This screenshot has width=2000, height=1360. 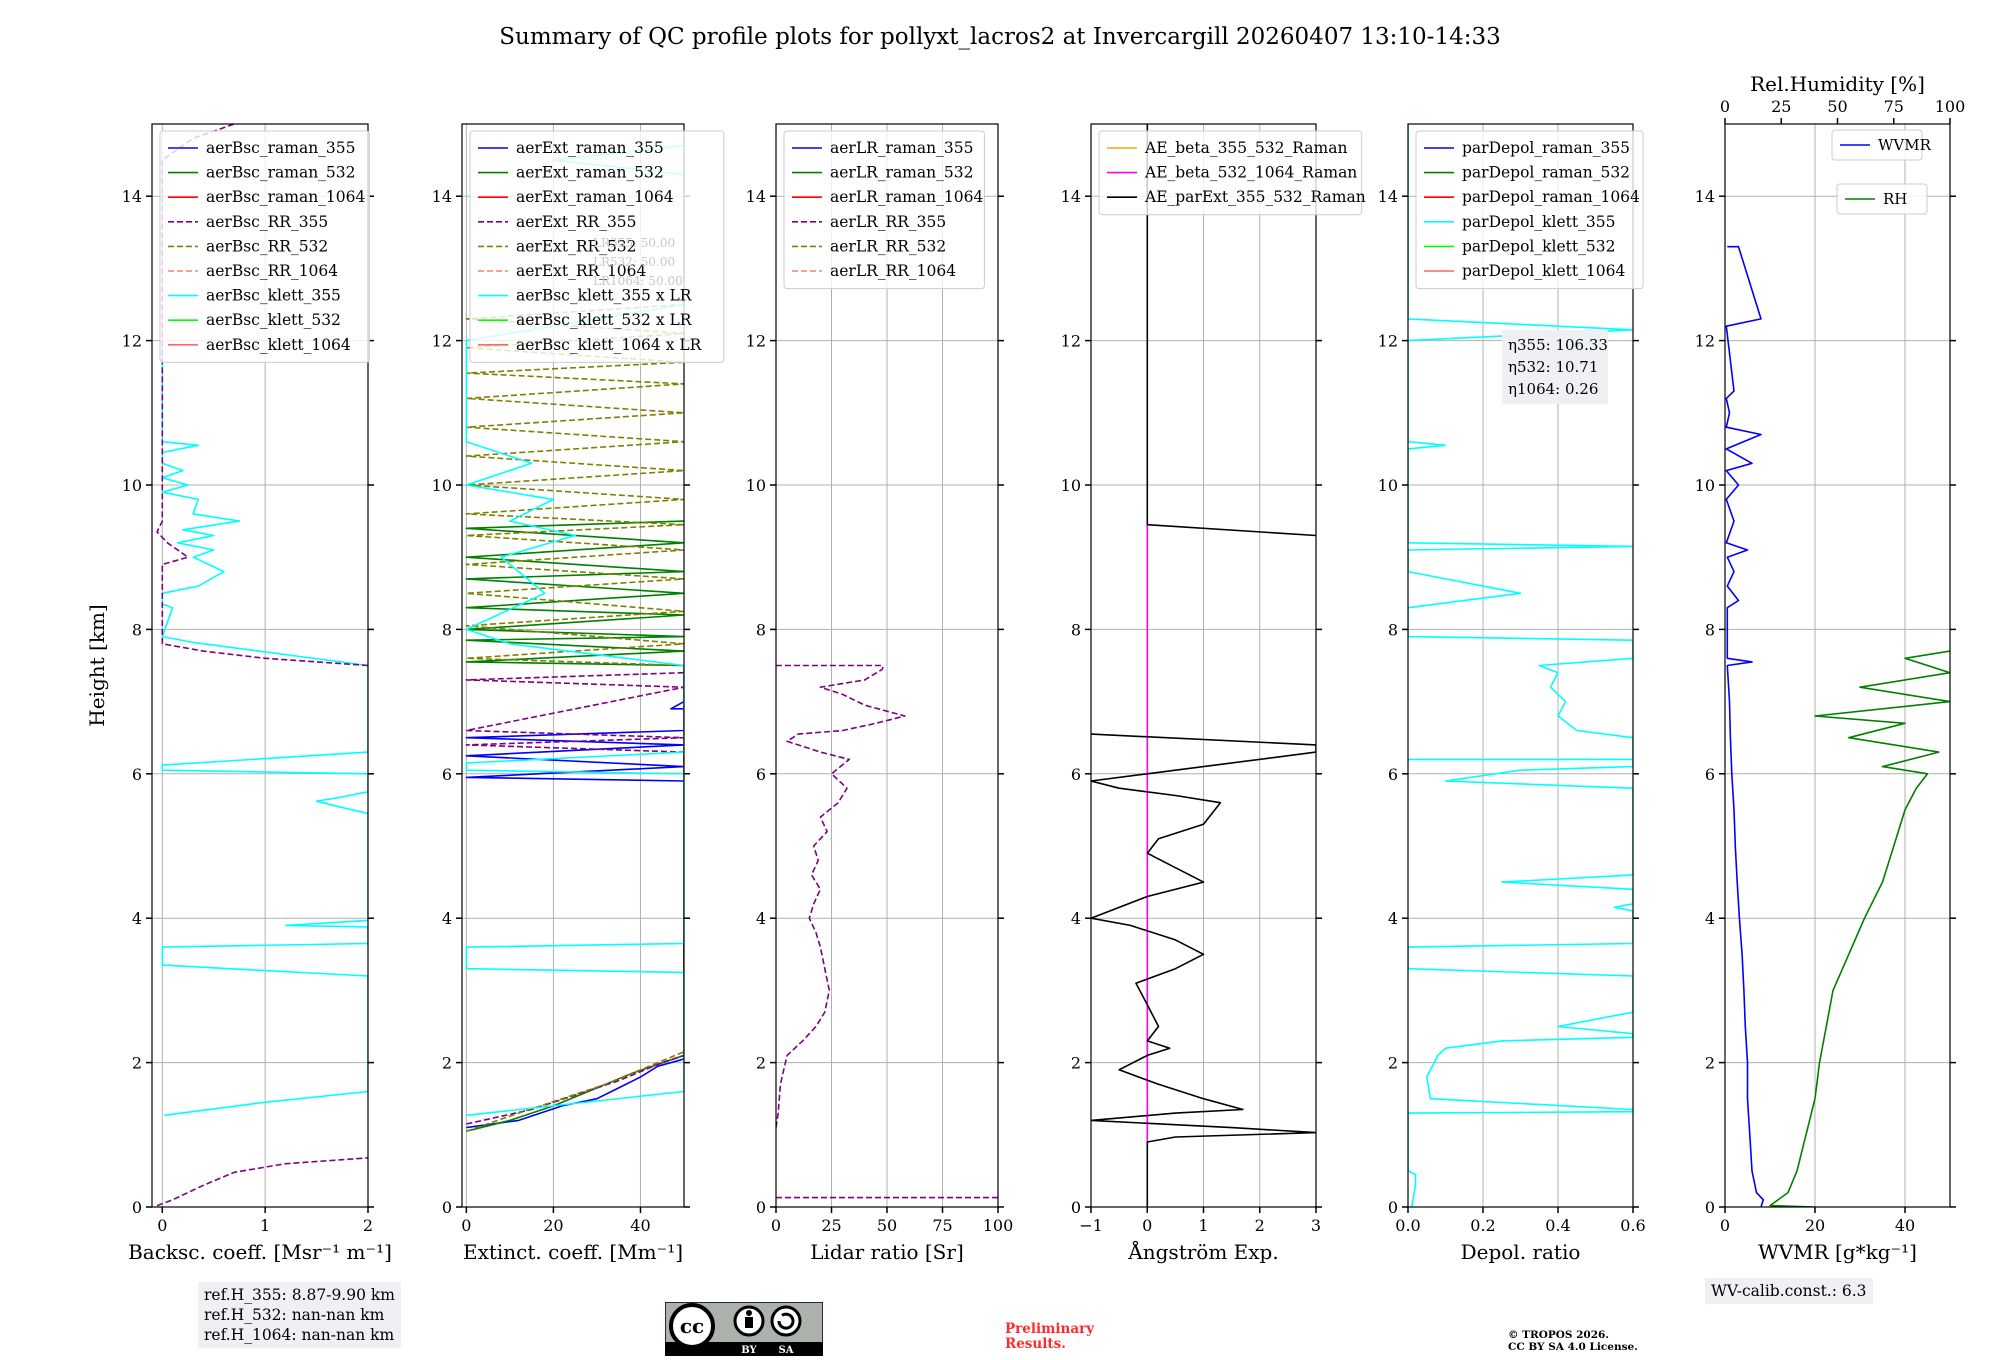 What do you see at coordinates (267, 222) in the screenshot?
I see `legend-label: aerBsc_RR_355` at bounding box center [267, 222].